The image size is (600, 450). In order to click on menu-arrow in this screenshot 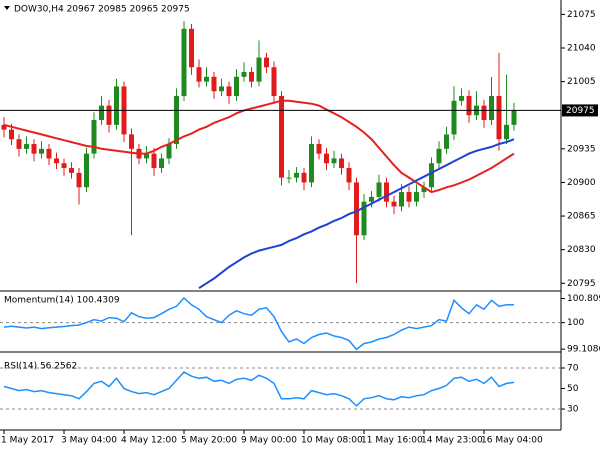, I will do `click(7, 8)`.